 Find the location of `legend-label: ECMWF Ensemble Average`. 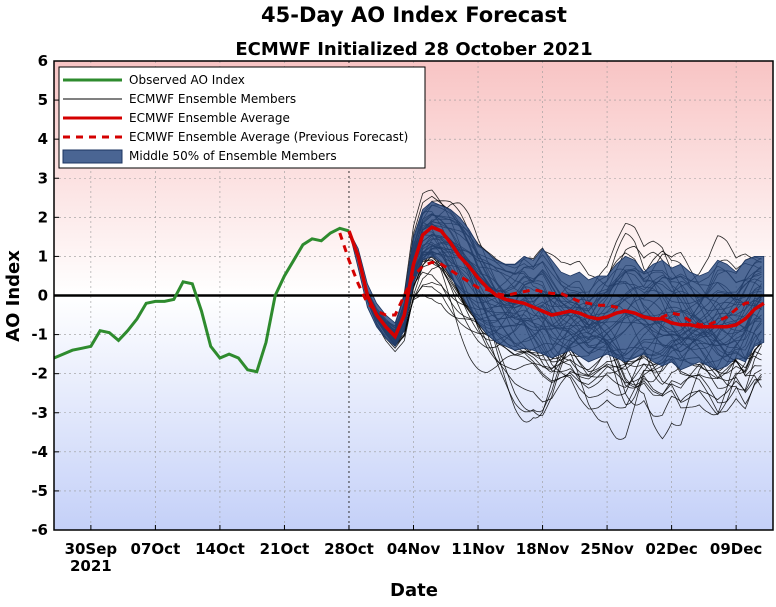

legend-label: ECMWF Ensemble Average is located at coordinates (209, 118).